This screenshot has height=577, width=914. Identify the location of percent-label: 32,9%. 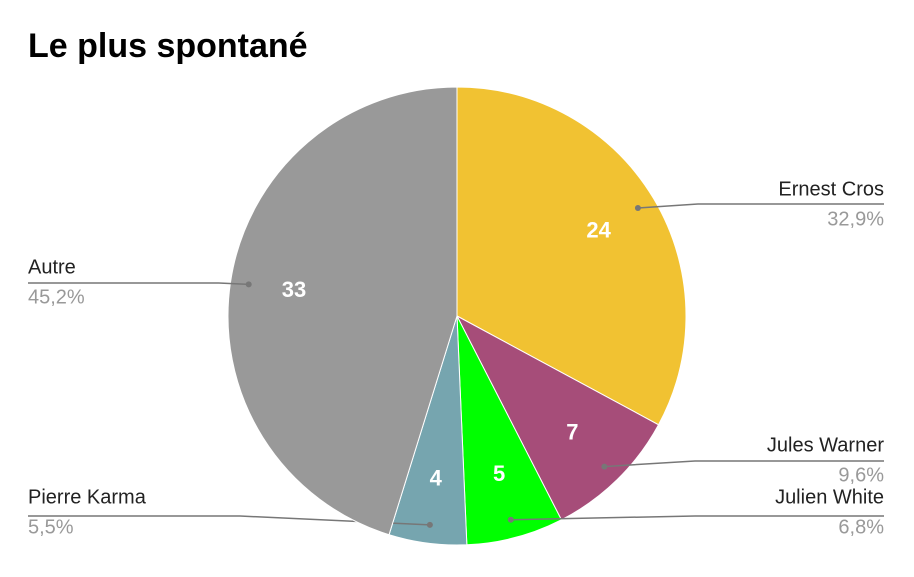
(855, 219).